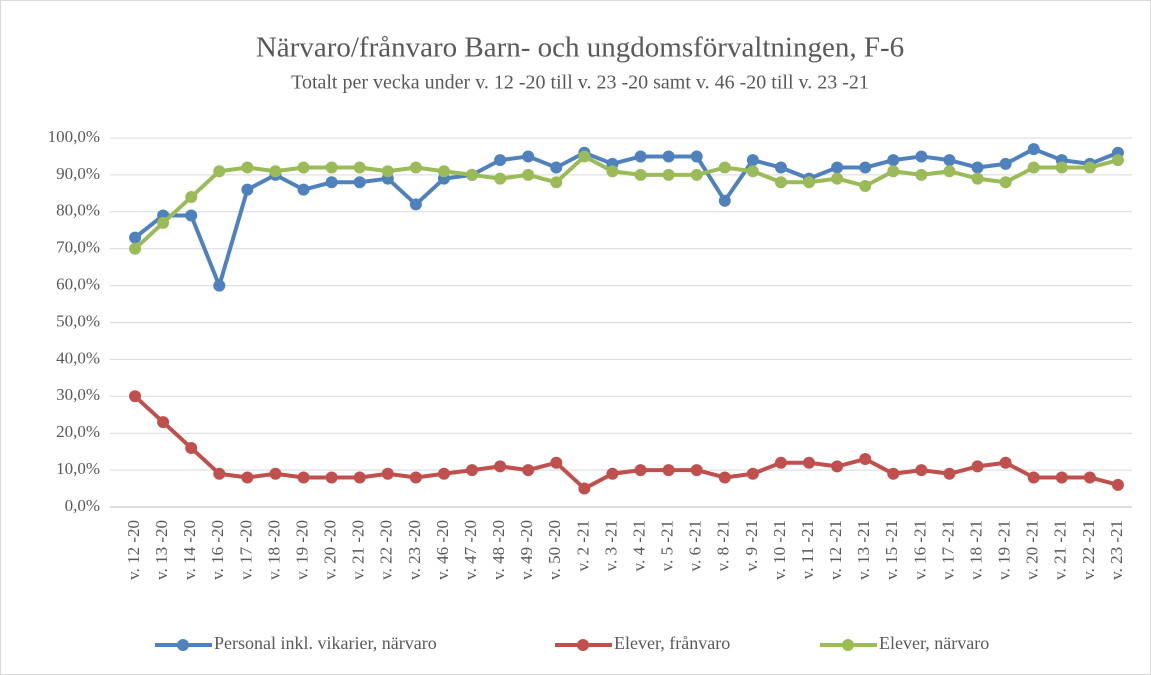 This screenshot has height=675, width=1151. Describe the element at coordinates (498, 550) in the screenshot. I see `x-tick-label: v. 48 -20` at that location.